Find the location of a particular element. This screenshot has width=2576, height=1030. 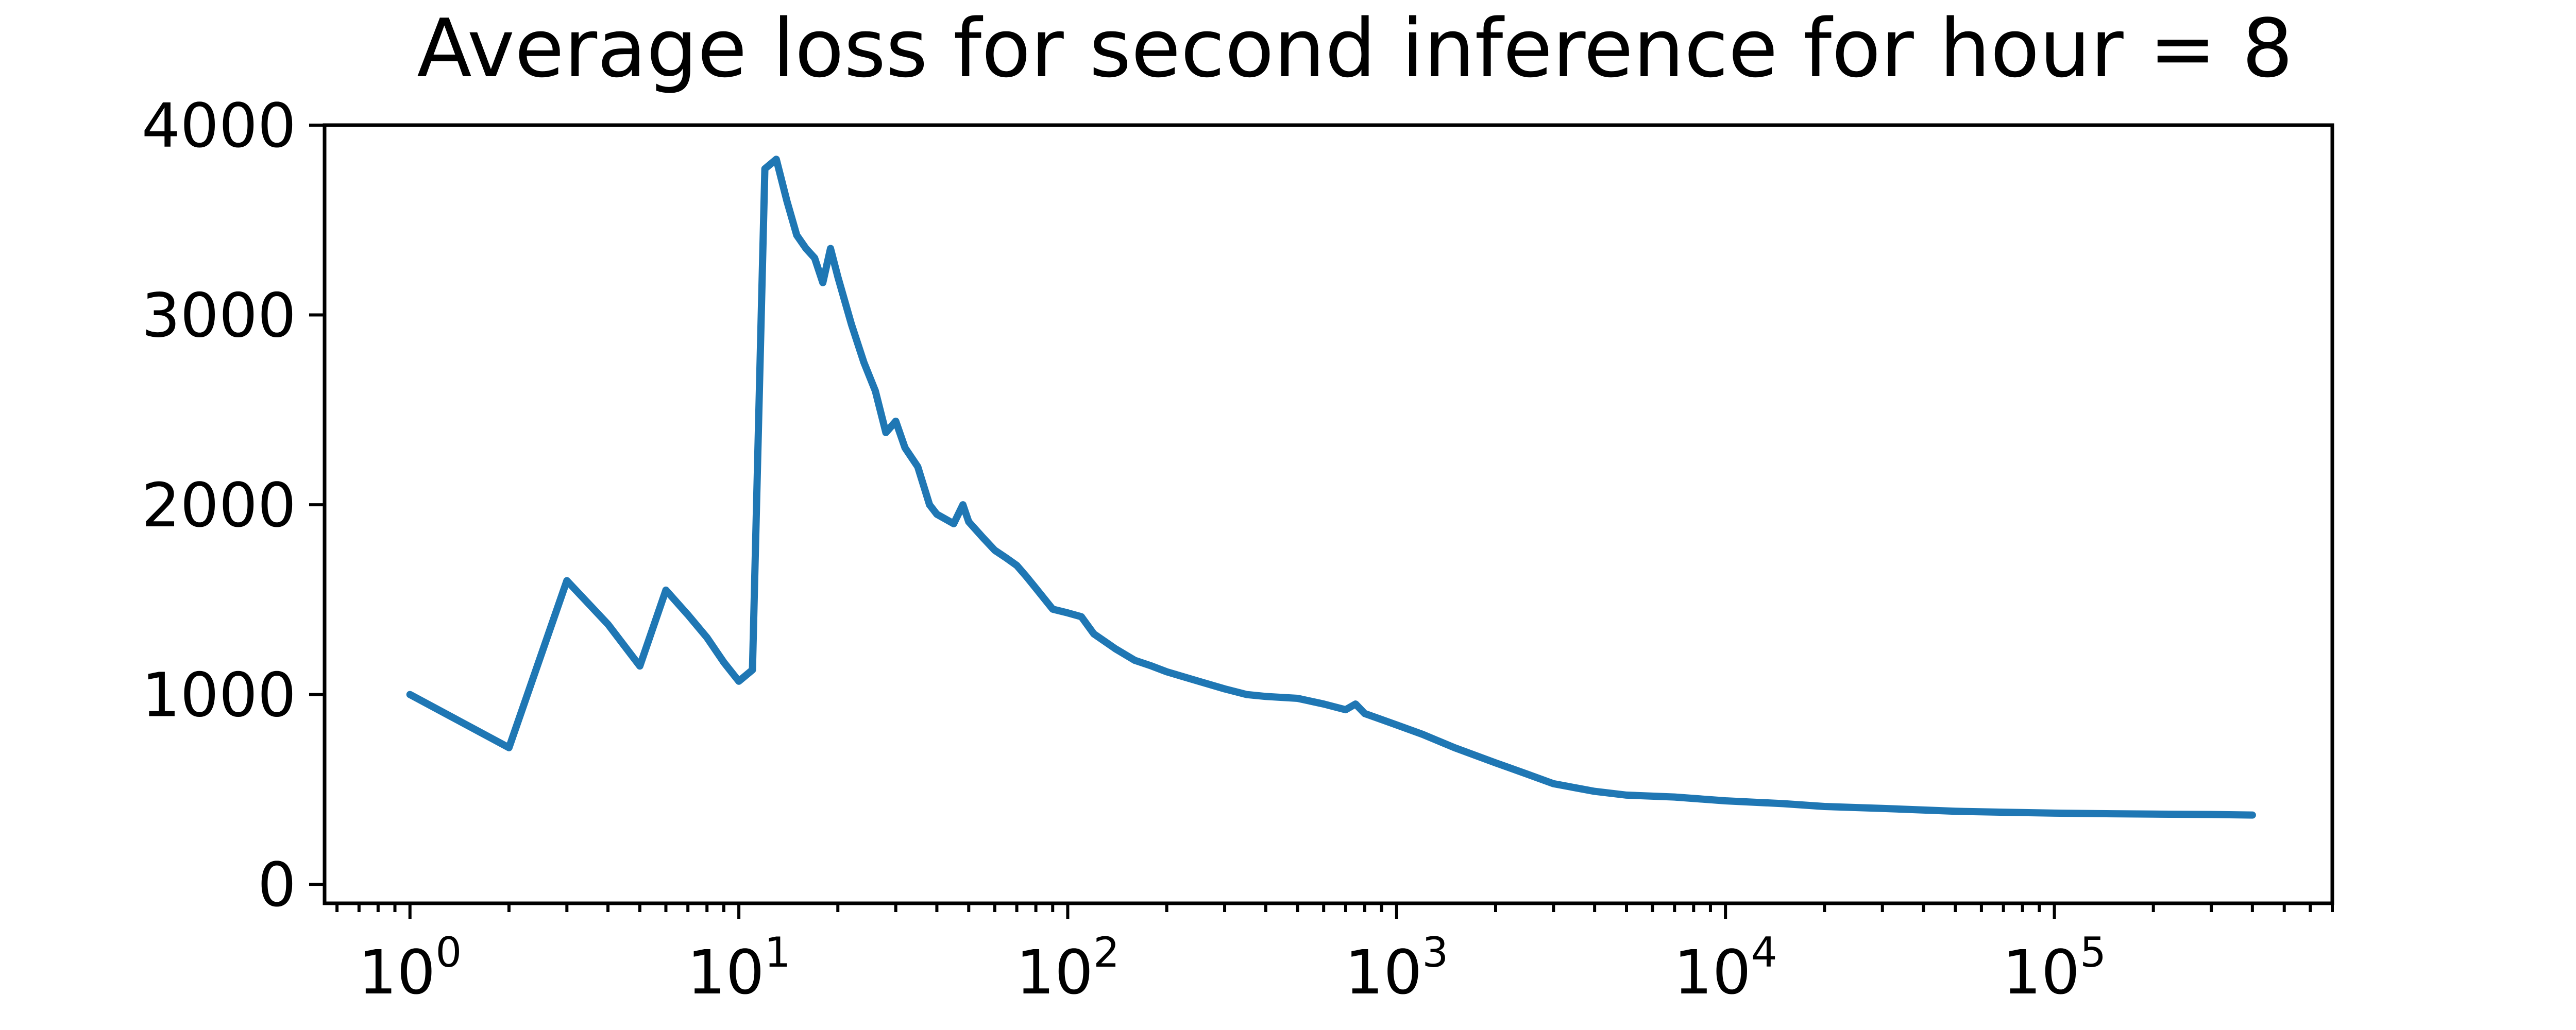

x-tick-label: 10¹ is located at coordinates (739, 968).